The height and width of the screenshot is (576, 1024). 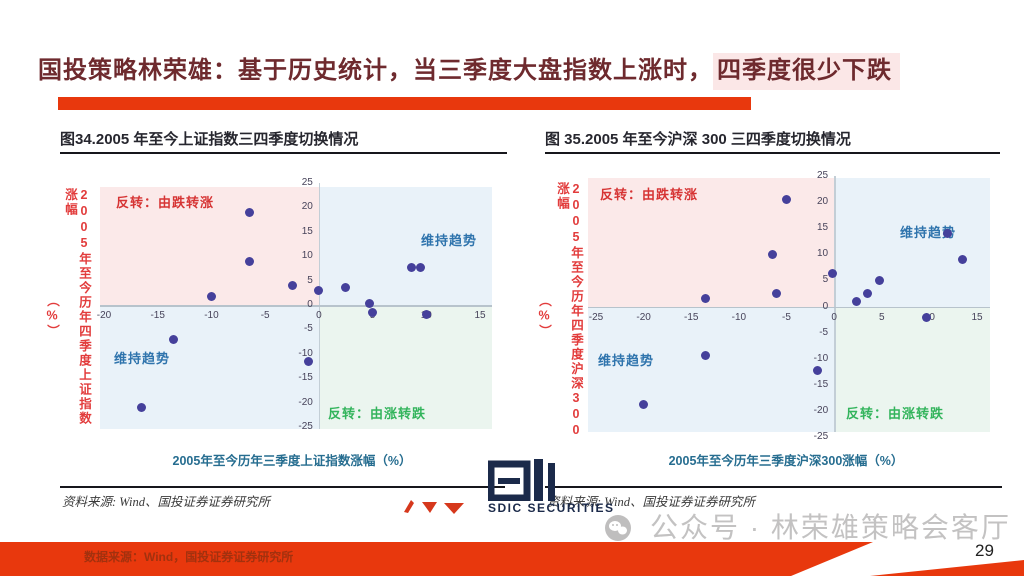 I want to click on figure35-source: 资料来源: Wind、国投证券证券研究所, so click(x=651, y=502).